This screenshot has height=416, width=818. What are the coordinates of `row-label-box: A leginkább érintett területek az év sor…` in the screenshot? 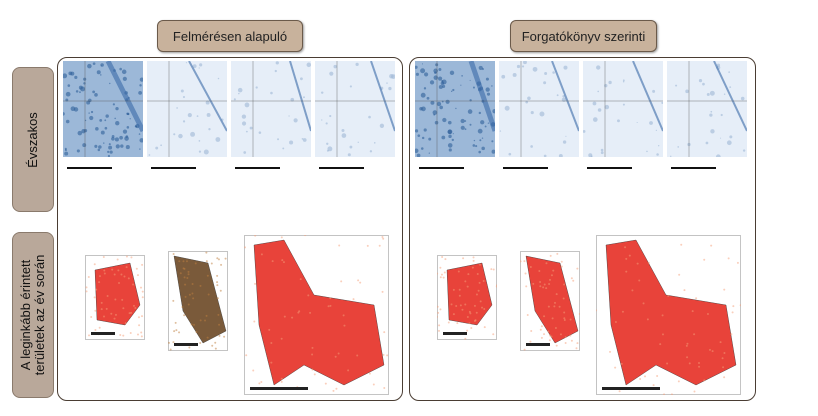 It's located at (33, 315).